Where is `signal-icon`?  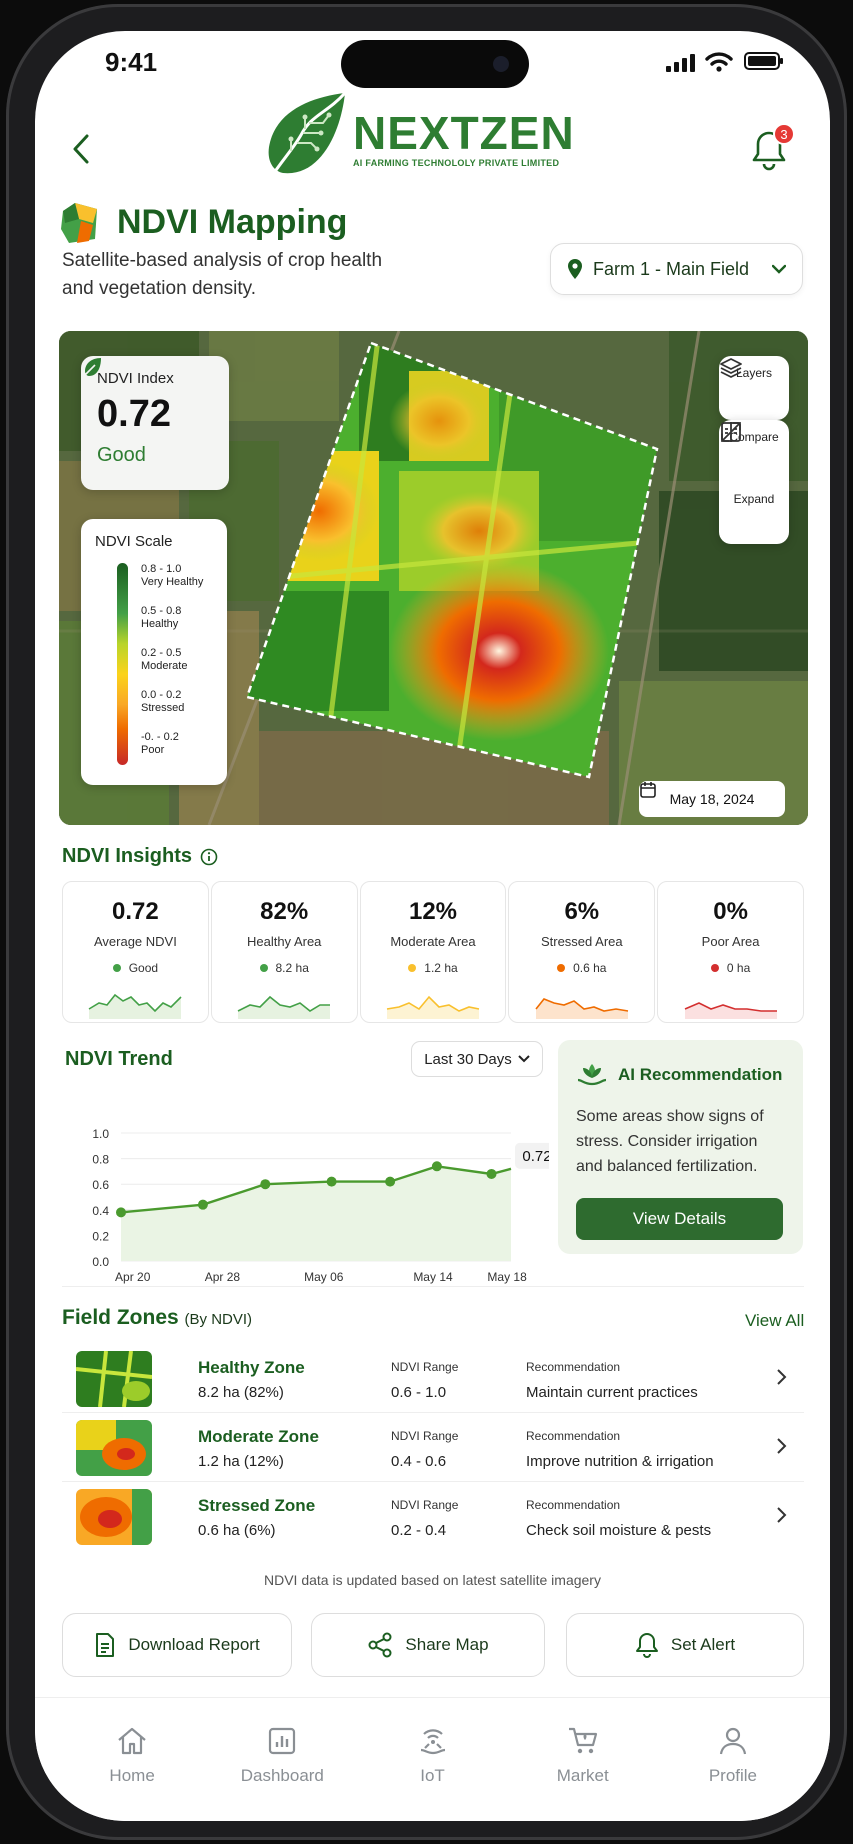
signal-icon is located at coordinates (680, 63).